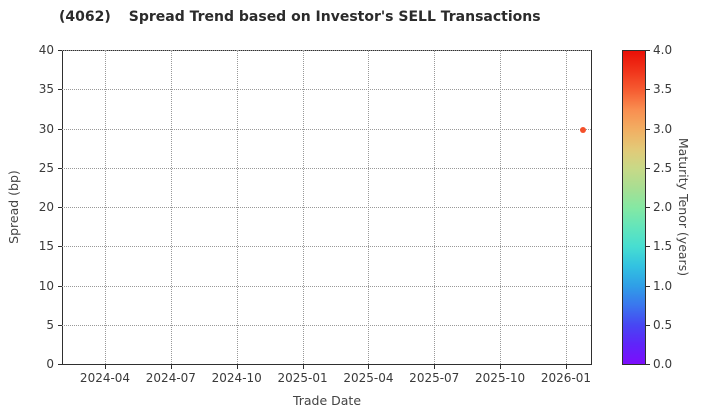 The image size is (720, 420). I want to click on y-tick-label: 0, so click(50, 364).